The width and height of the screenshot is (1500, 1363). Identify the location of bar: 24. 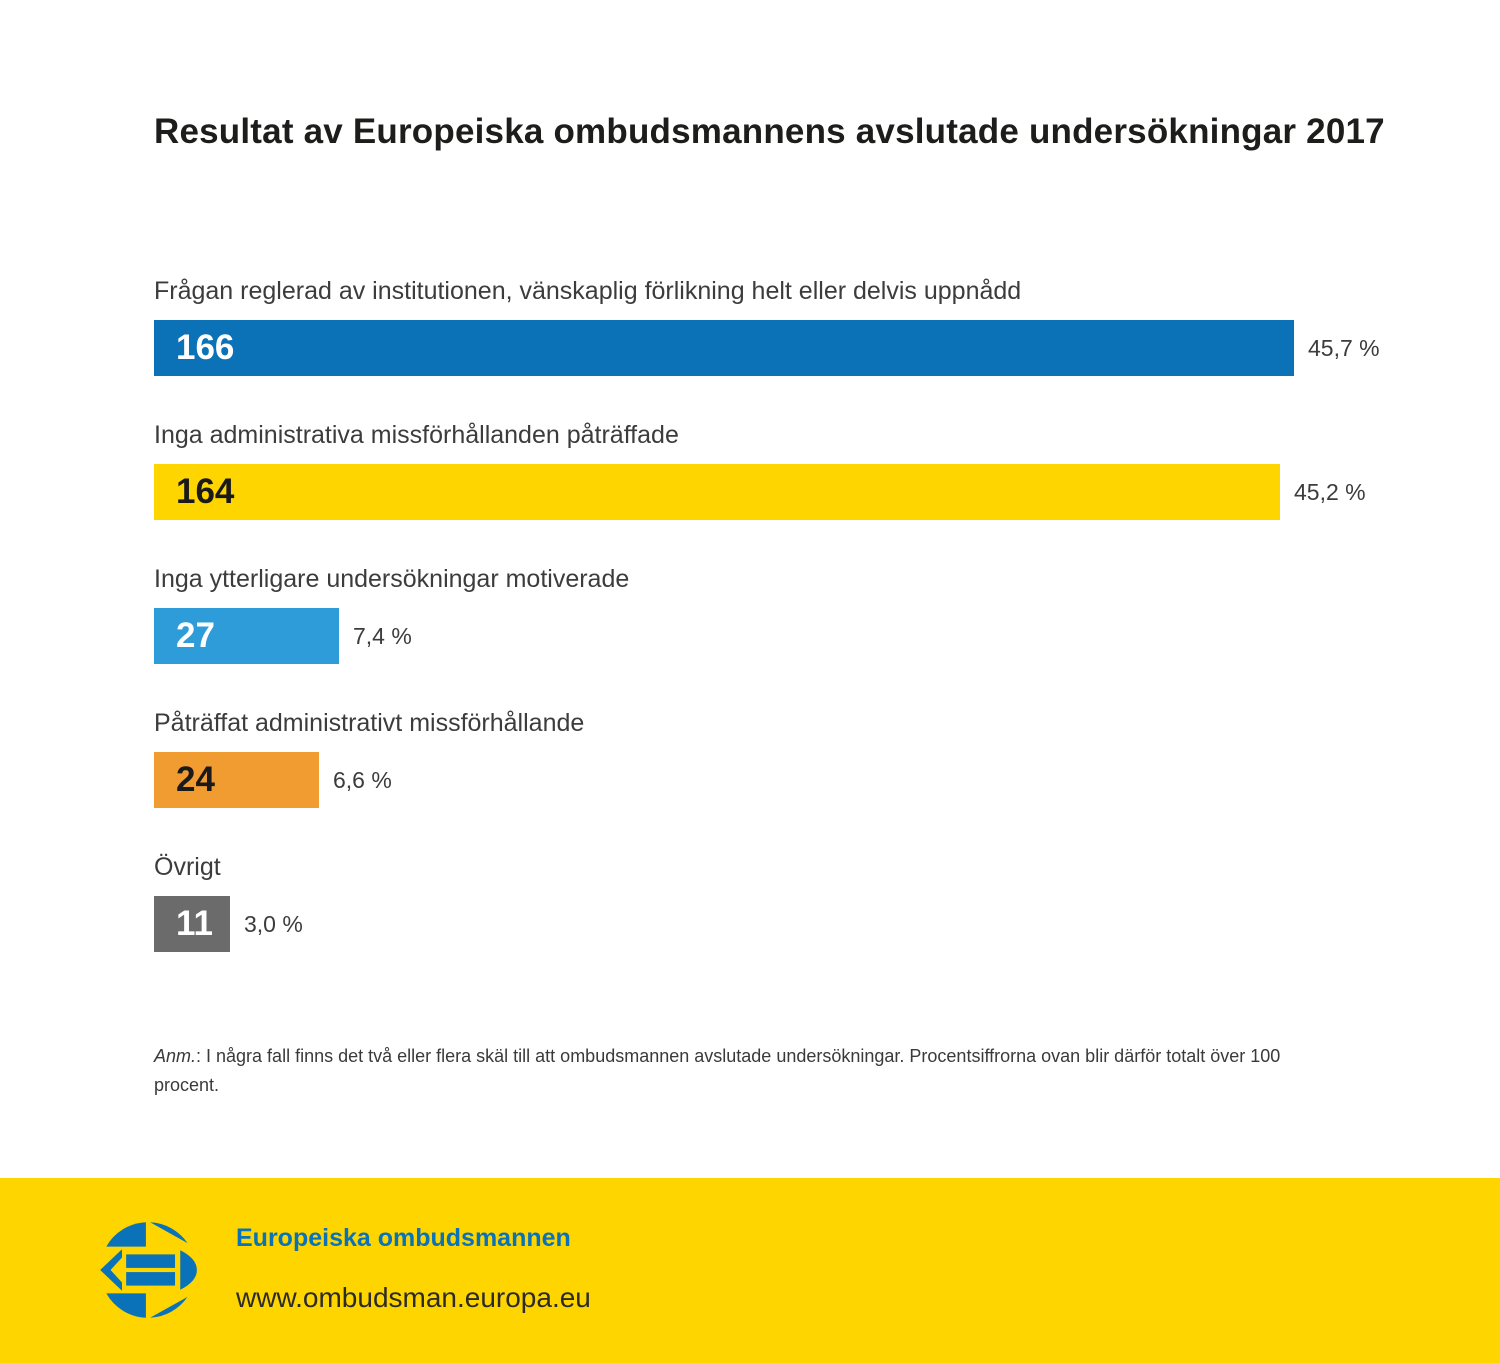
(236, 780).